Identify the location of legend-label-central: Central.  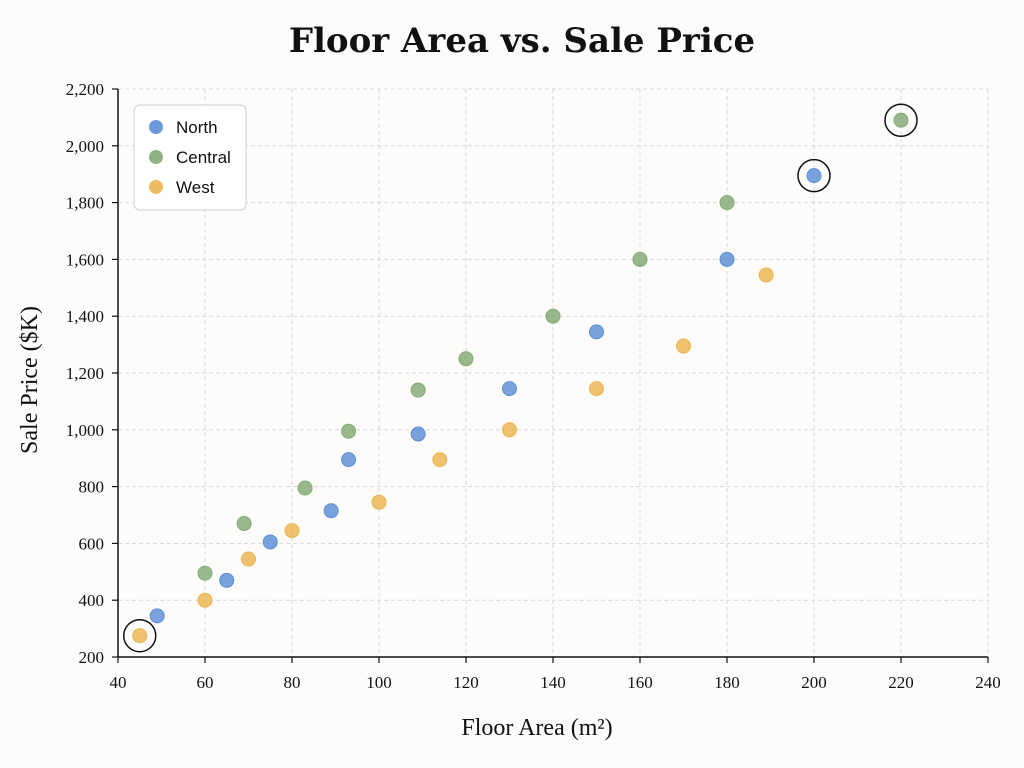
(203, 157).